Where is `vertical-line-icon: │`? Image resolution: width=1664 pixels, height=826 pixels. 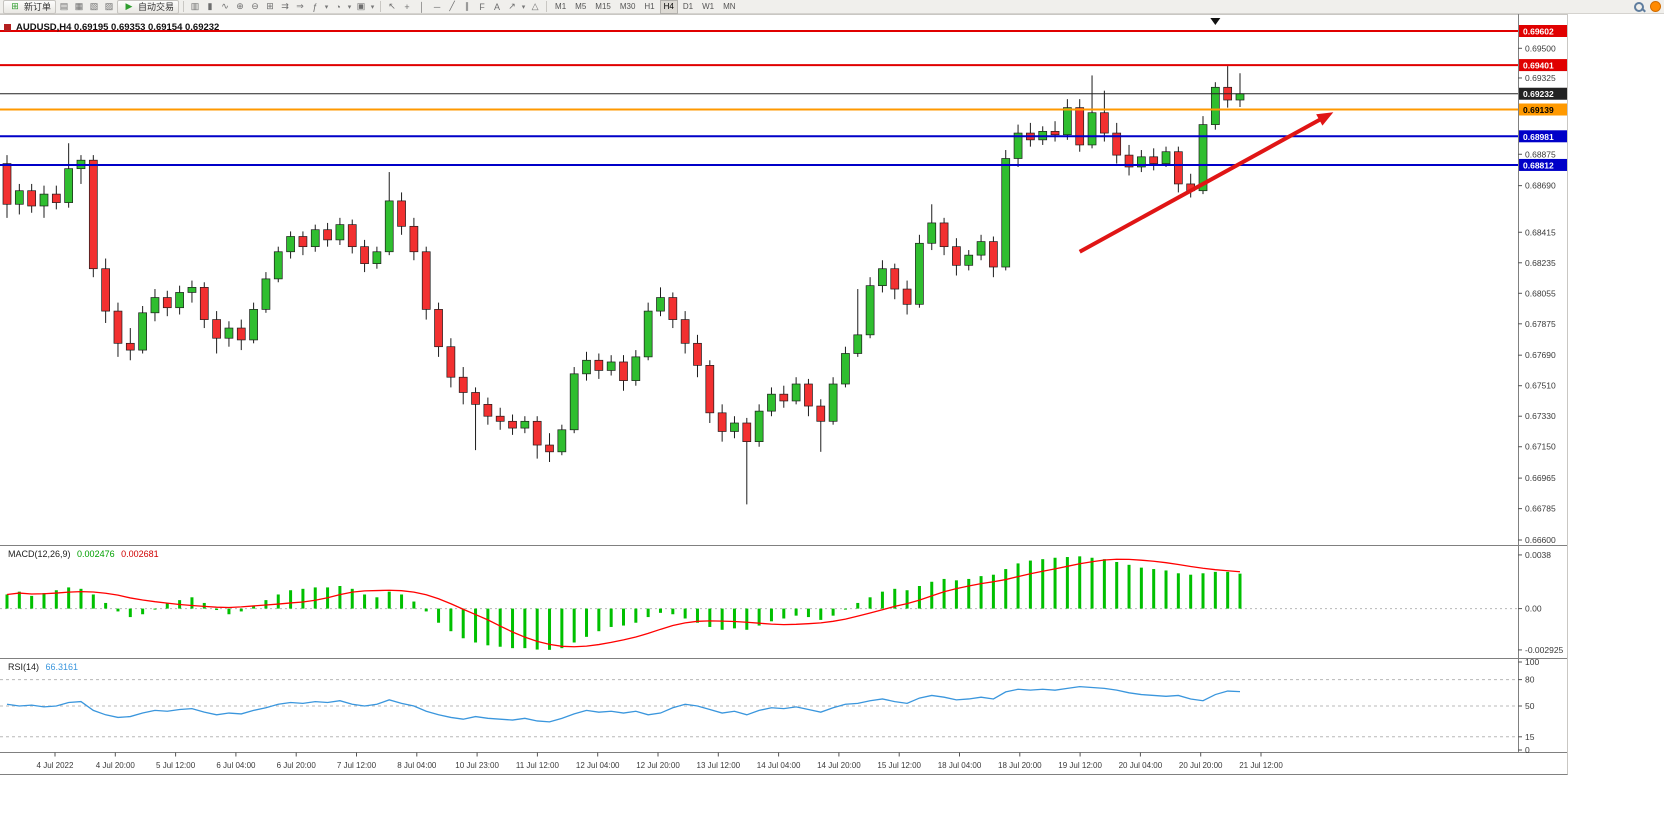
vertical-line-icon: │ is located at coordinates (422, 6).